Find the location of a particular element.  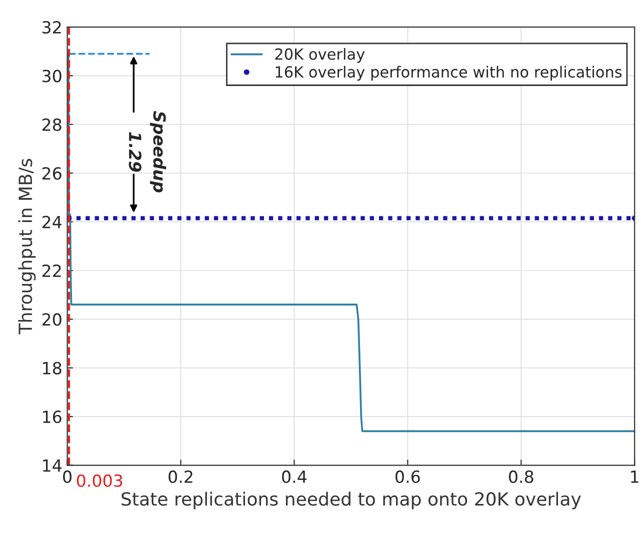

x-tick-label: 0.6 is located at coordinates (408, 477).